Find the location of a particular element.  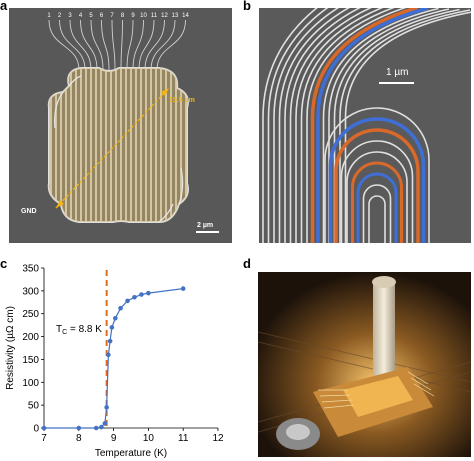

x-tick-label: 7 is located at coordinates (44, 438).